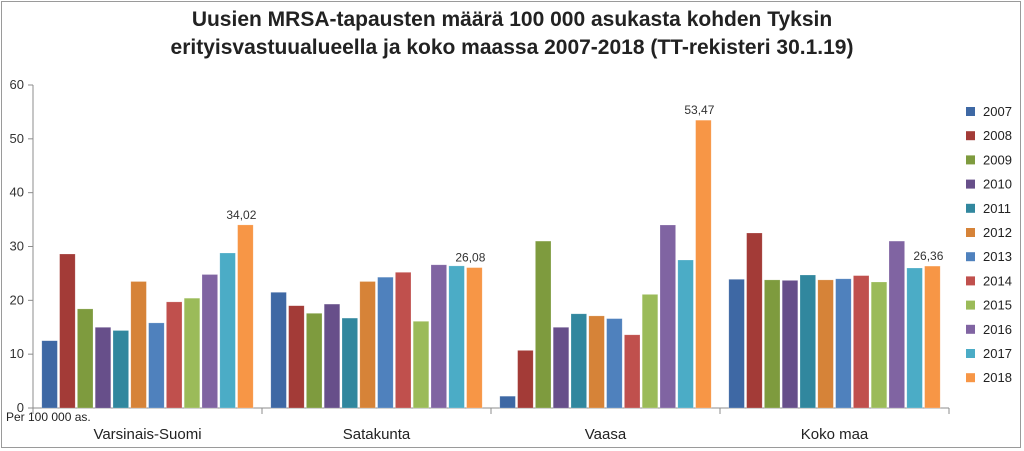  I want to click on legend-label: 2014, so click(997, 280).